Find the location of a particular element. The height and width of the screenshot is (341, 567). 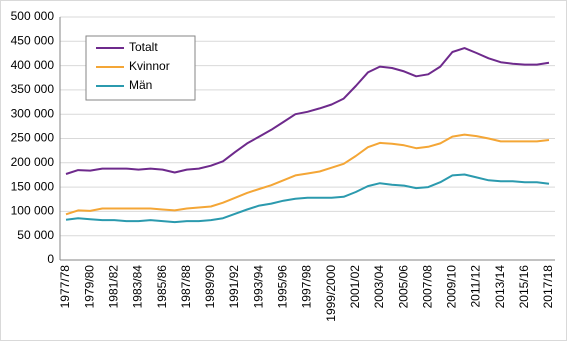

x-tick-label: 1979/80 is located at coordinates (89, 287).